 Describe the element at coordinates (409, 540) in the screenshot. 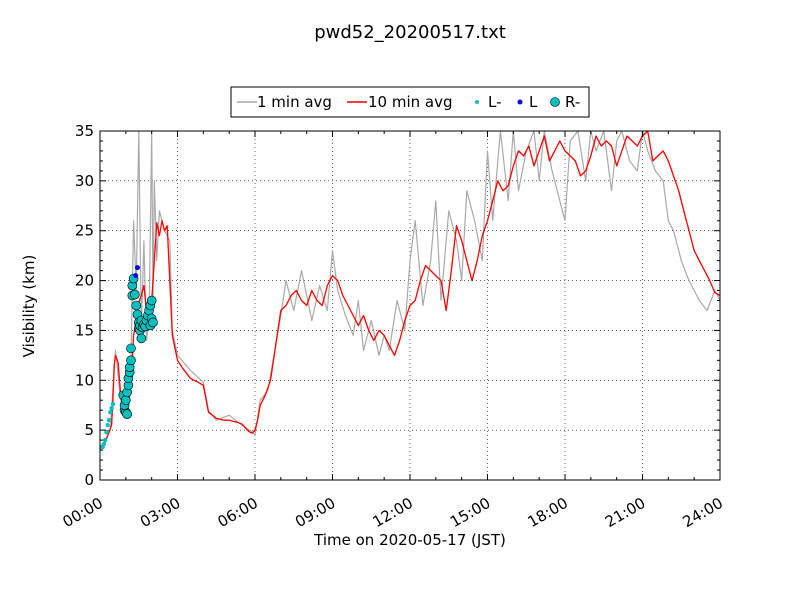

I see `x-axis-label: Time on 2020-05-17 (JST)` at that location.